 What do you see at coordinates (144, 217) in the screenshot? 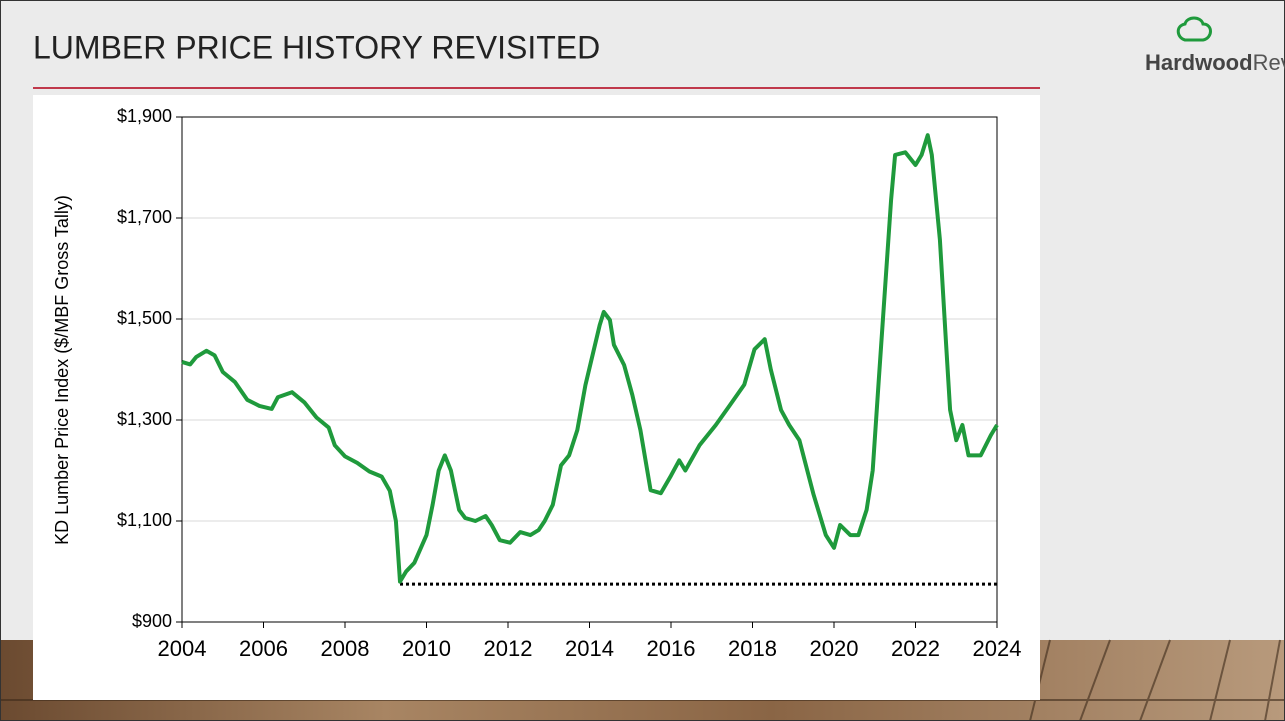
I see `y-tick-label: $1,700` at bounding box center [144, 217].